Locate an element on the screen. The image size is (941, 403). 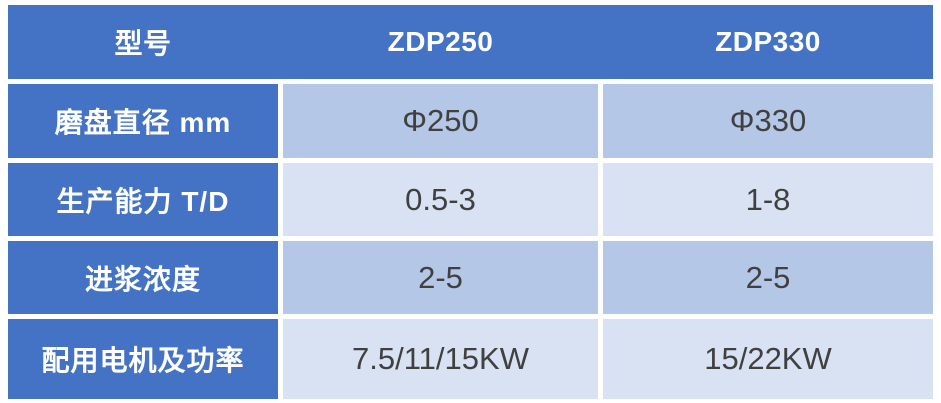
cell-motor-power-zdp250: 7.5/11/15KW is located at coordinates (440, 359).